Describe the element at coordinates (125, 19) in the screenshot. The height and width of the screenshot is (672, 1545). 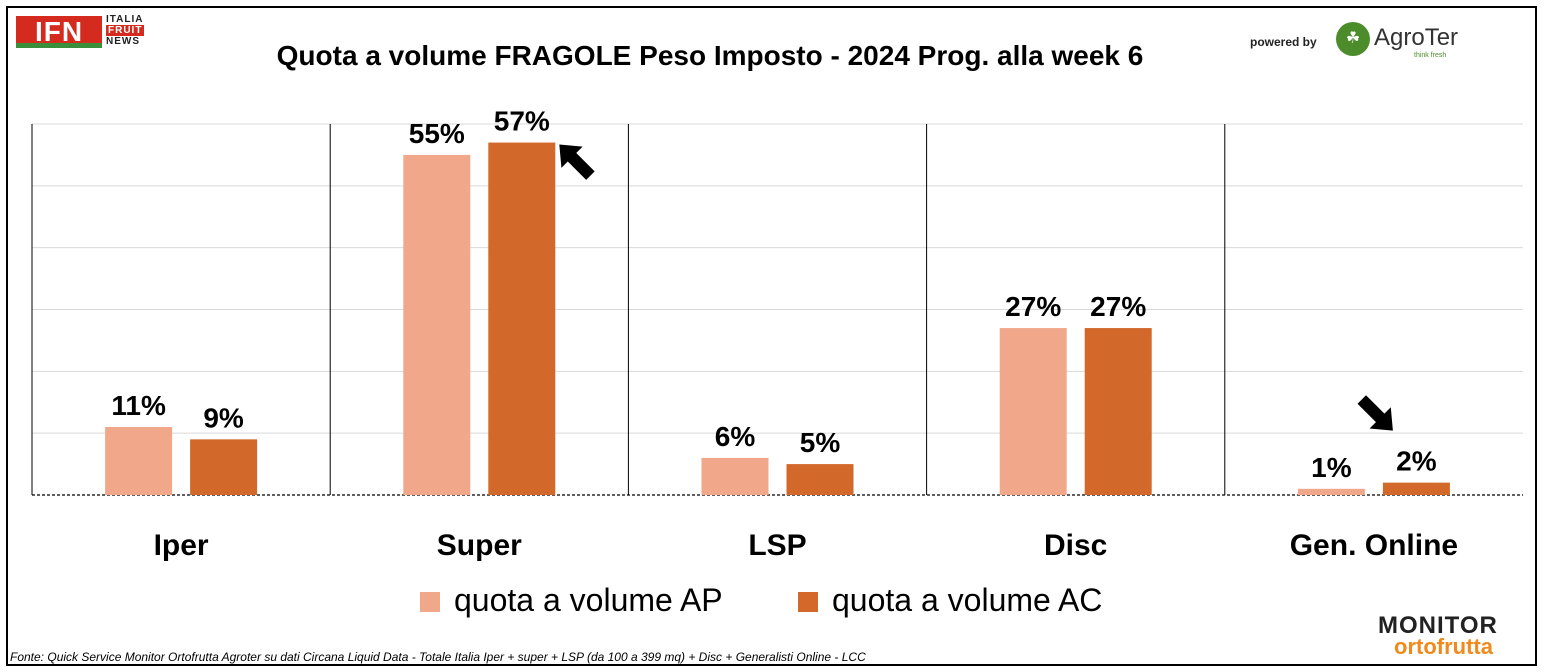
I see `ifn-line-italia: ITALIA` at that location.